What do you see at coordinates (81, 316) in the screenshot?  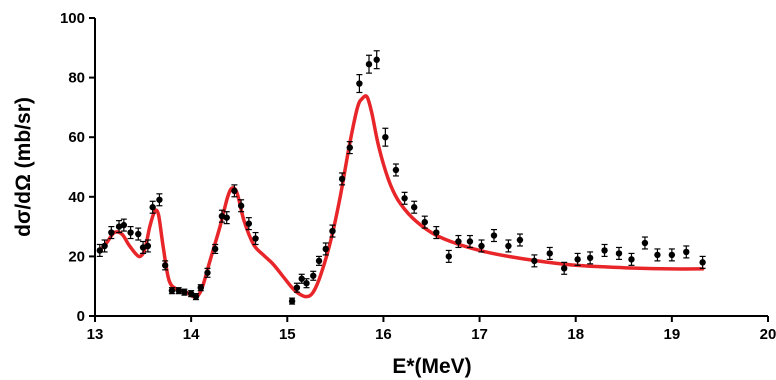 I see `y-tick-label: 0` at bounding box center [81, 316].